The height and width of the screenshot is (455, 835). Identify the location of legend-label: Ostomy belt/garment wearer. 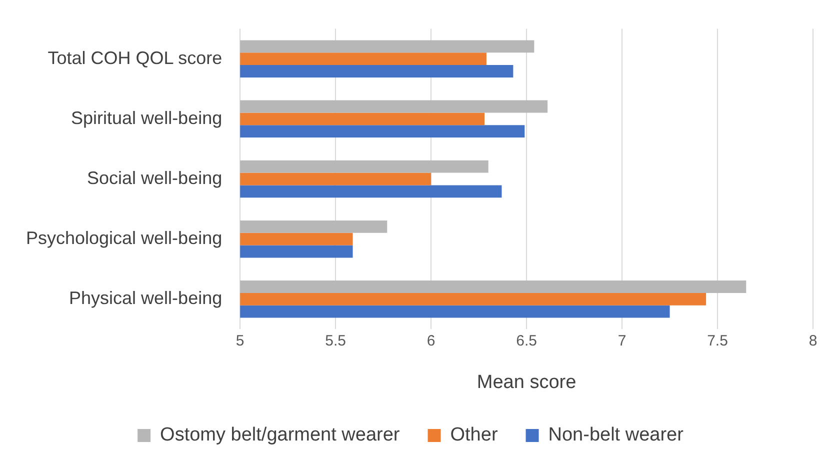
(280, 435).